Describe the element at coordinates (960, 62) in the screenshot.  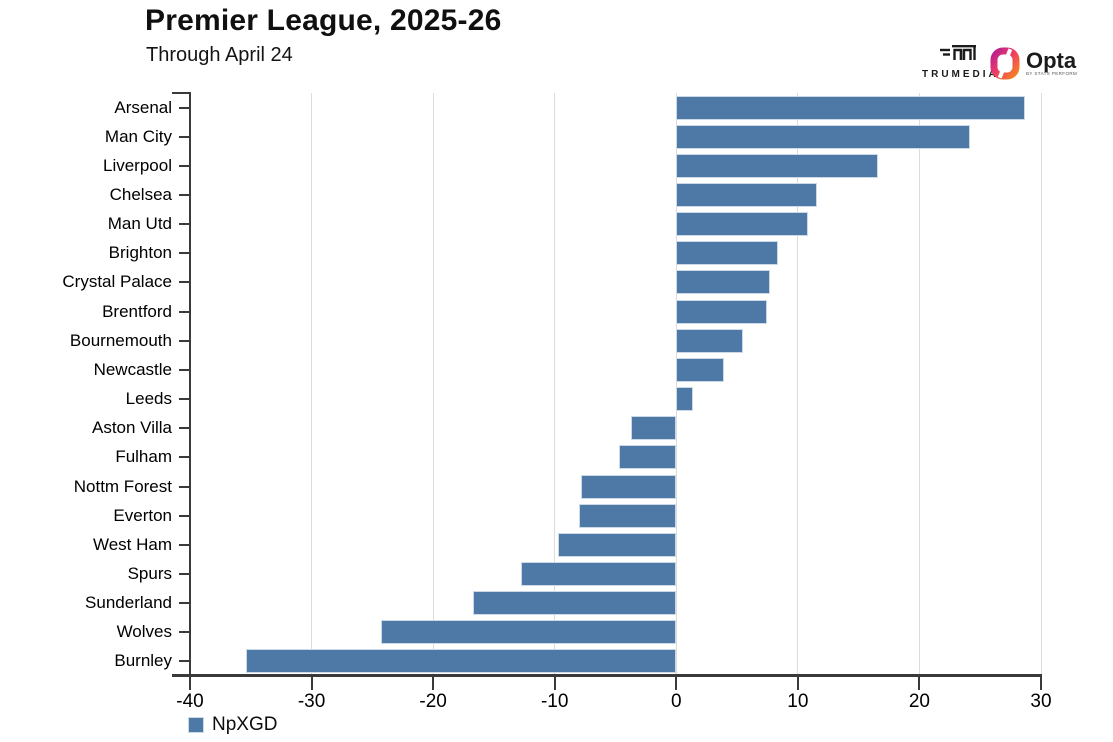
I see `trumedia-logo: TRUMEDIA` at that location.